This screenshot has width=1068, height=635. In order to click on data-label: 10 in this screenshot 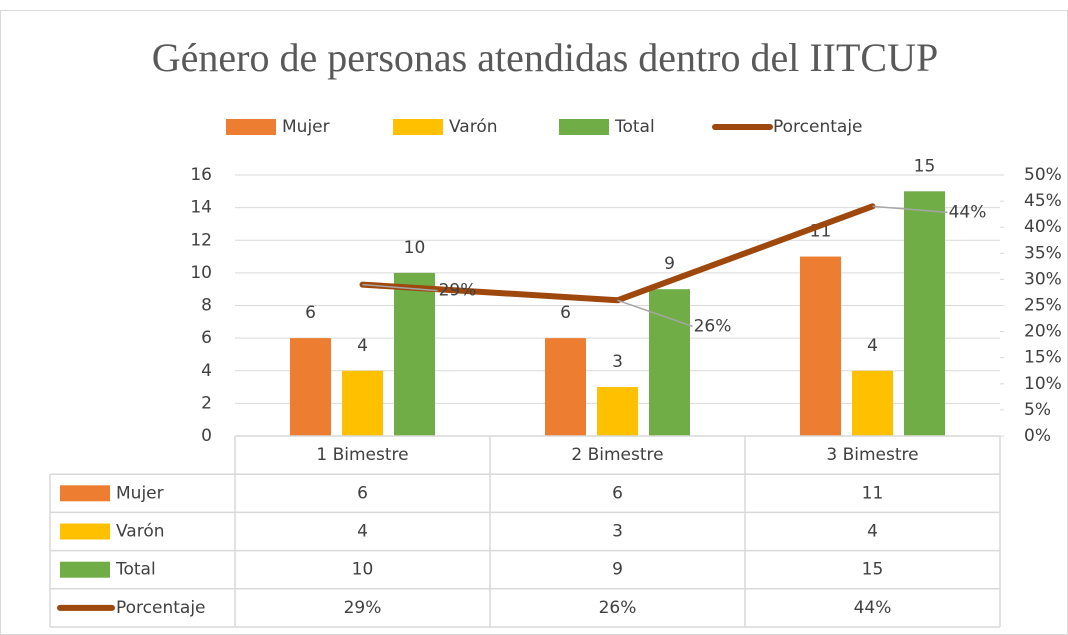, I will do `click(415, 248)`.